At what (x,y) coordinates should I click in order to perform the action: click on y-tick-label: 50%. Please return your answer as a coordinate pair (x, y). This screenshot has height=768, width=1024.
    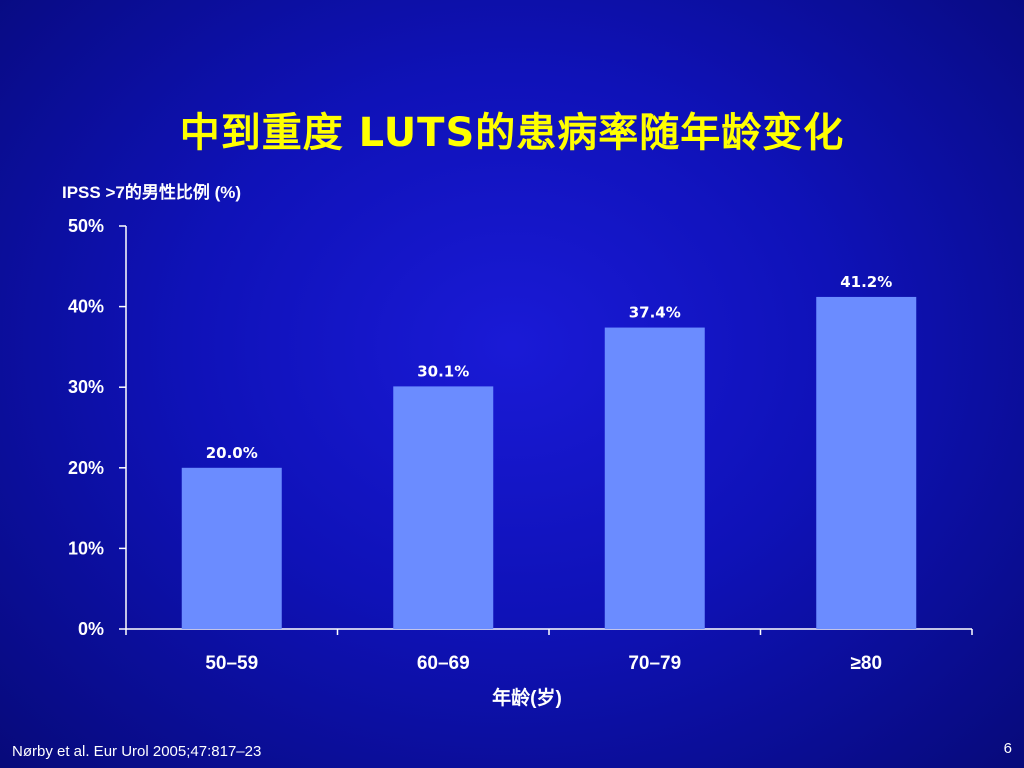
    Looking at the image, I should click on (86, 226).